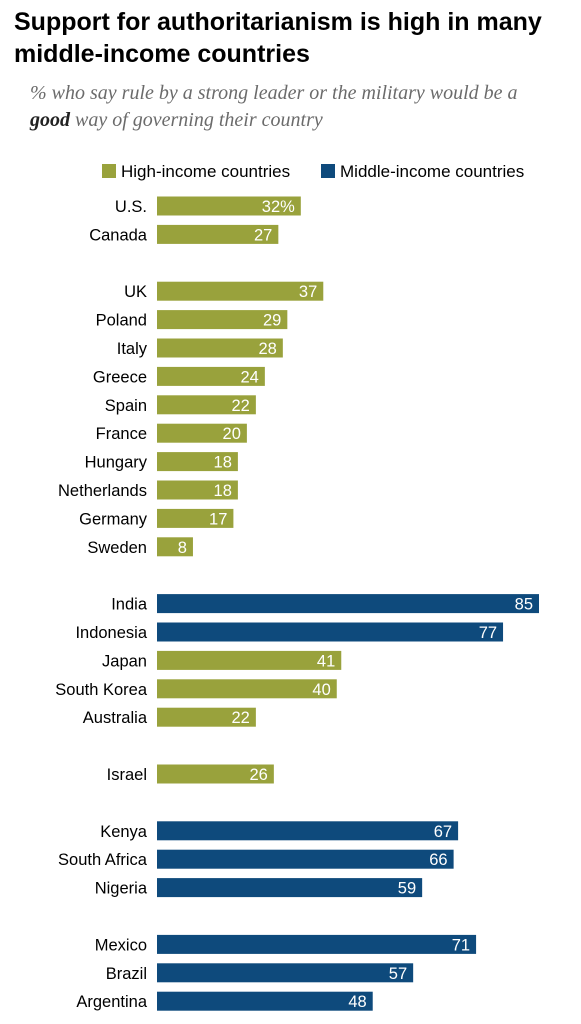 The height and width of the screenshot is (1024, 581). I want to click on value-label-argentina: 48, so click(357, 1002).